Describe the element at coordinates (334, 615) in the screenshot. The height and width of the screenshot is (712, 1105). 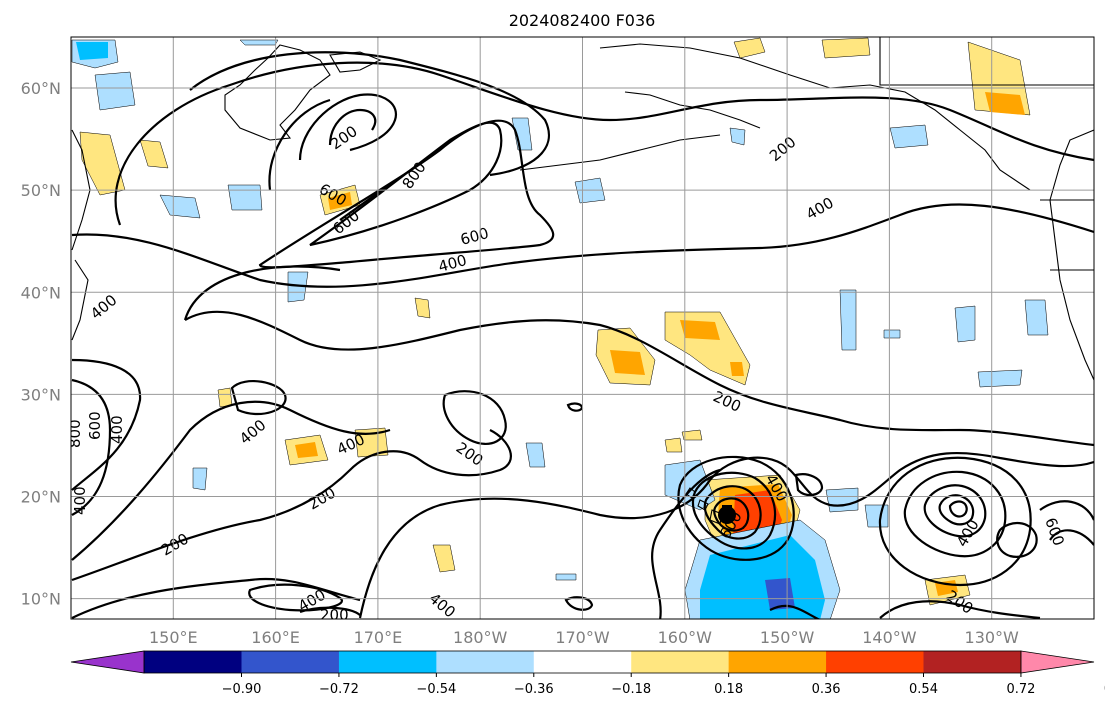
I see `contour-label: 200` at that location.